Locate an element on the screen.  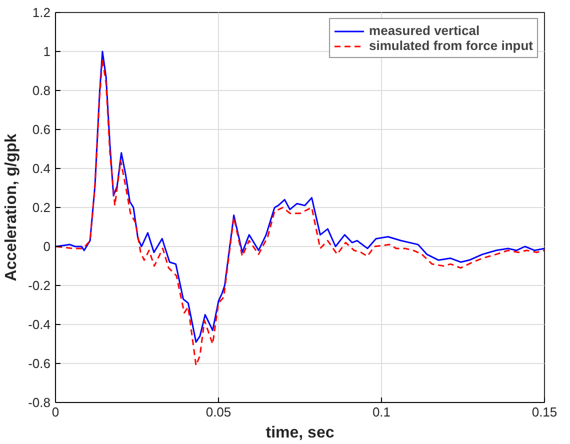
y-tick-label: 0.2 is located at coordinates (41, 207).